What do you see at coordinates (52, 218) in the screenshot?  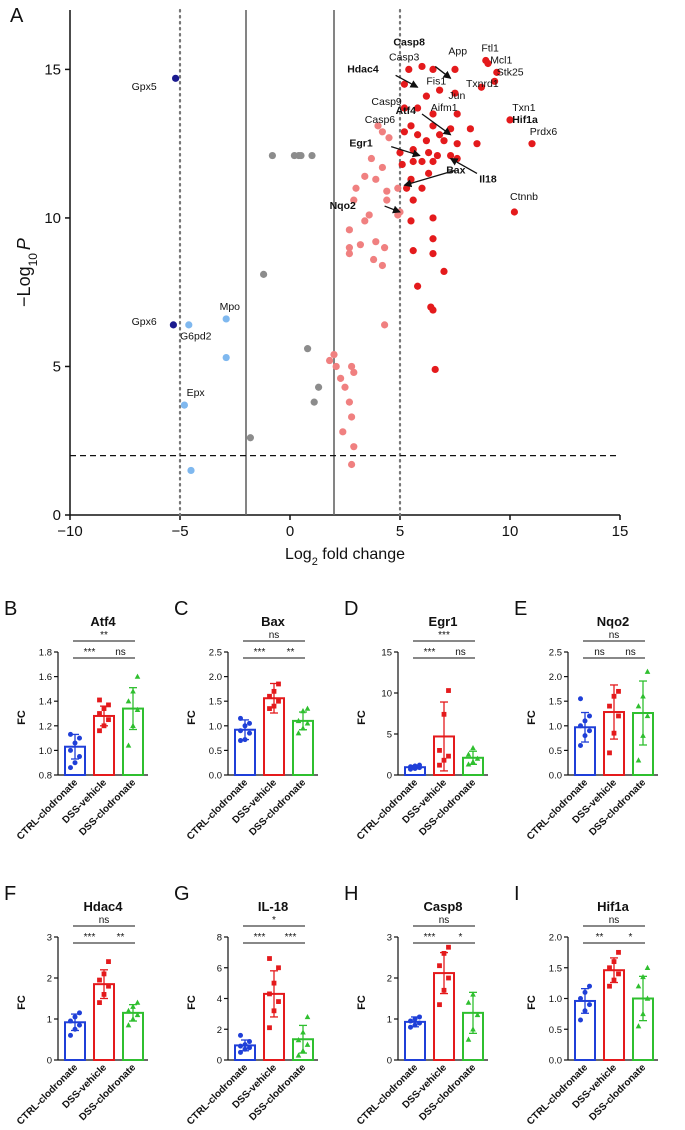 I see `y-tick-label: 10` at bounding box center [52, 218].